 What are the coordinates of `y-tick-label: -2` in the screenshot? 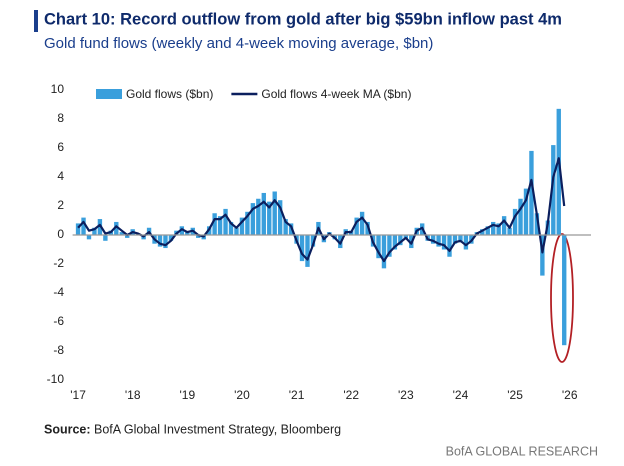 It's located at (58, 263).